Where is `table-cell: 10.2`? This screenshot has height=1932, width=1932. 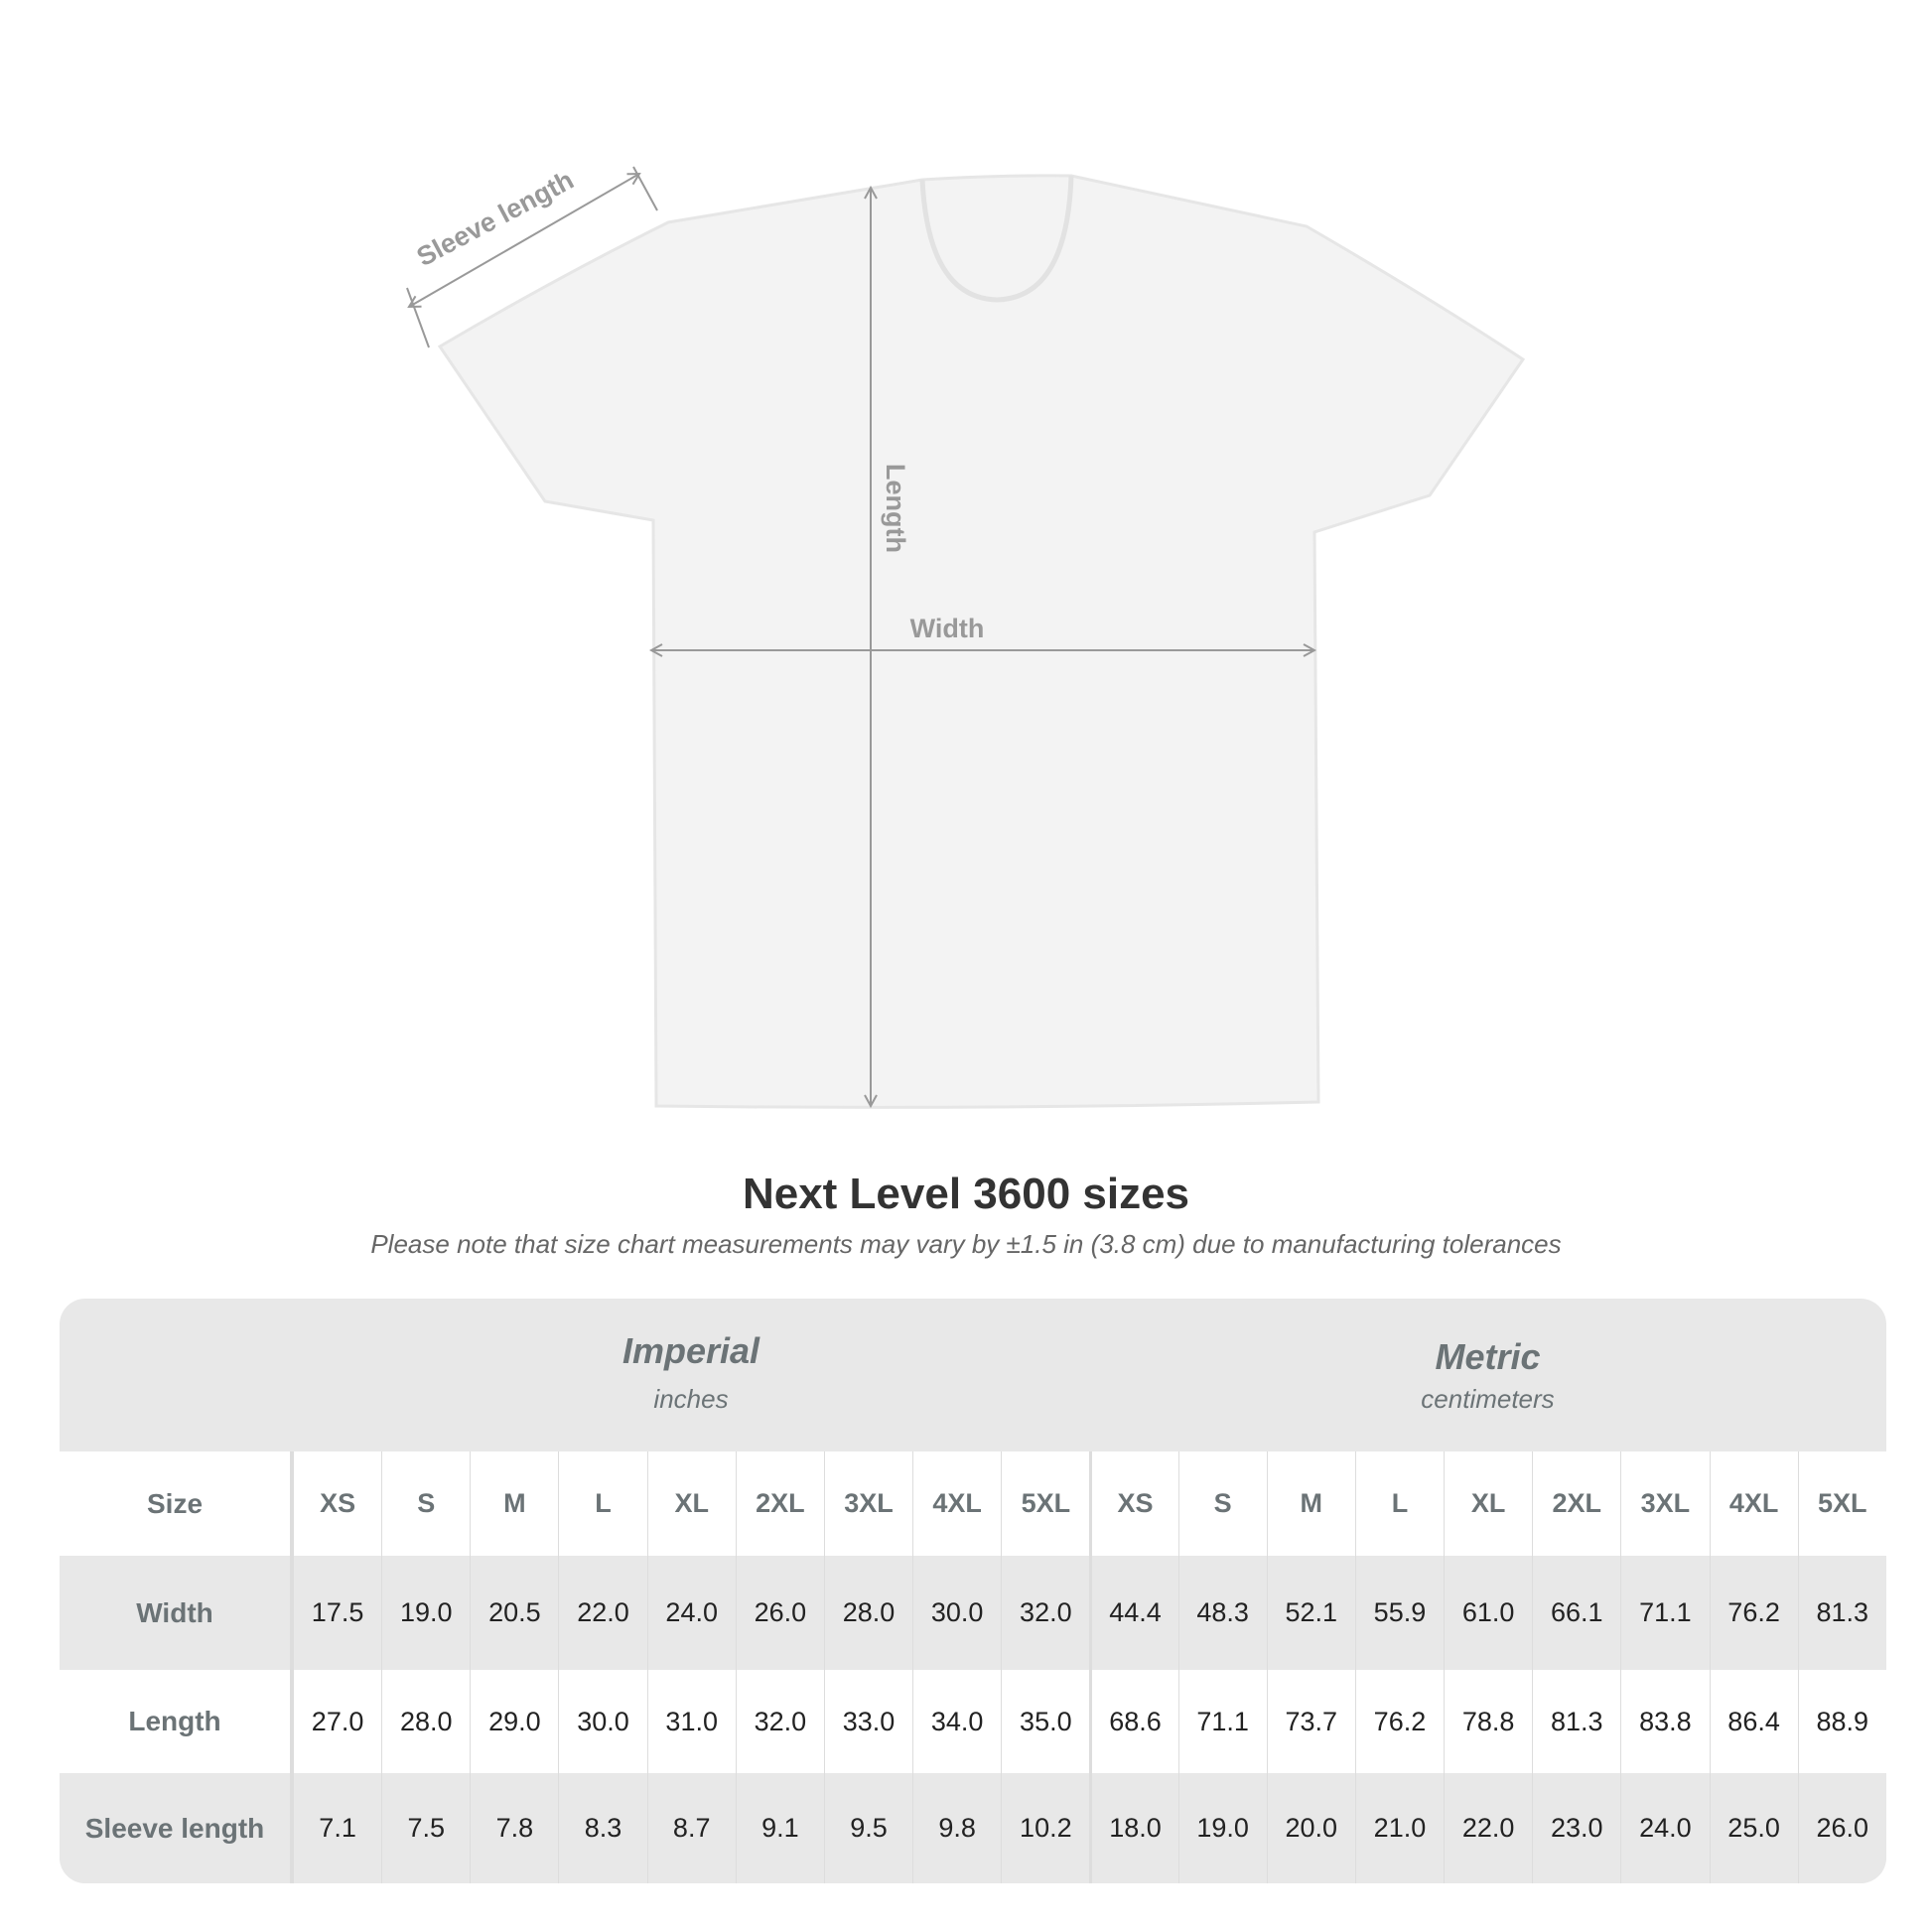
table-cell: 10.2 is located at coordinates (1045, 1828).